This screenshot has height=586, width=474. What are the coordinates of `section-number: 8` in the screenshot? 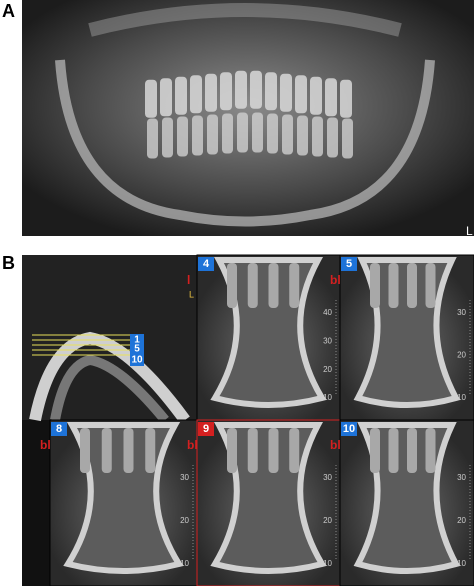 It's located at (59, 429).